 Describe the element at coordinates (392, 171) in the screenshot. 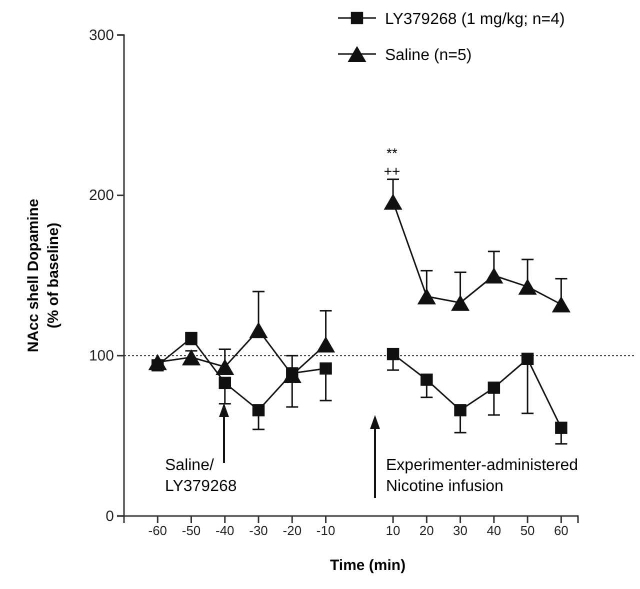

I see `annotation: ++` at that location.